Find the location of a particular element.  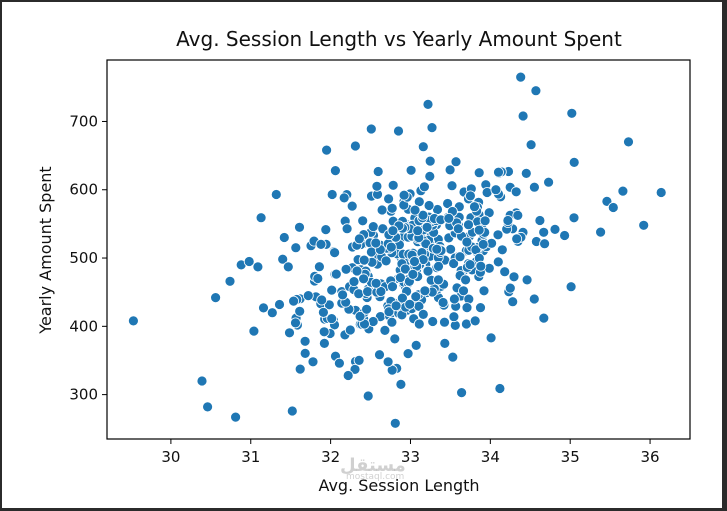

x-tick-label: 31 is located at coordinates (250, 457).